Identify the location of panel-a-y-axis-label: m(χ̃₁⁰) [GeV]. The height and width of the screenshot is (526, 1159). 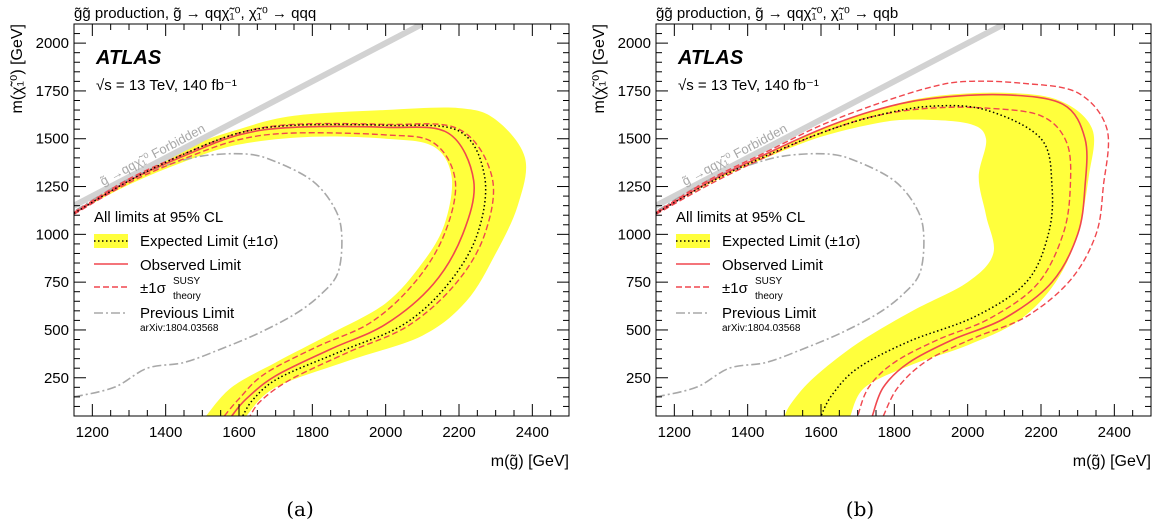
(17, 69).